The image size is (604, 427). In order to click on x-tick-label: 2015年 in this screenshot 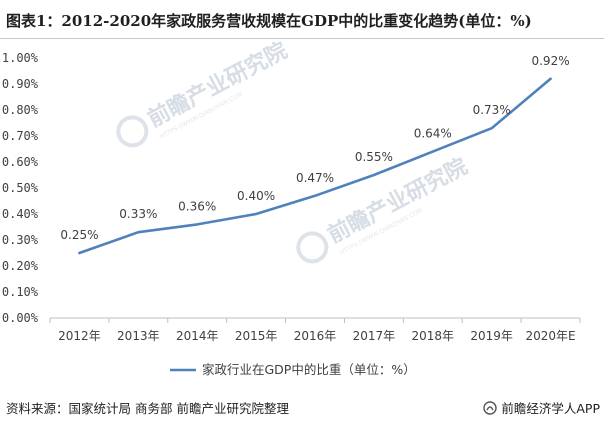, I will do `click(256, 336)`.